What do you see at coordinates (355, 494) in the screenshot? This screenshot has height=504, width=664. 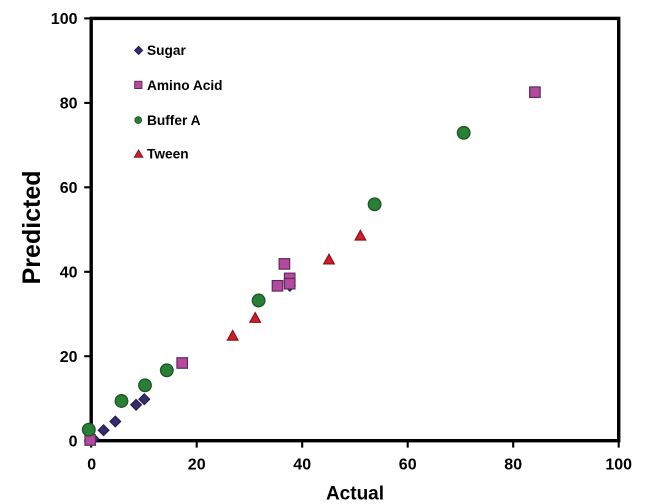 I see `svg-text: Actual` at bounding box center [355, 494].